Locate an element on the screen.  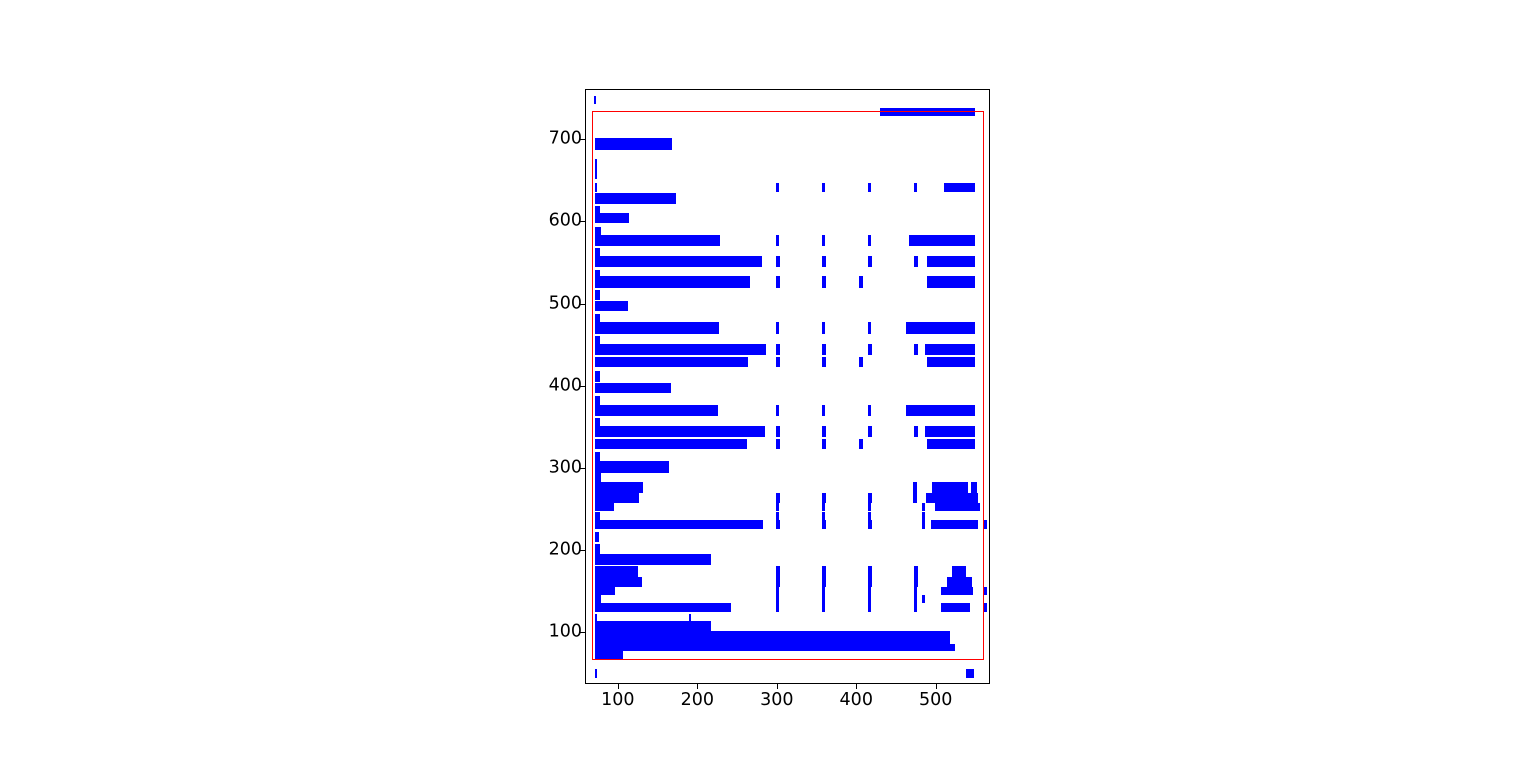
y-tick-label: 400 is located at coordinates (565, 384).